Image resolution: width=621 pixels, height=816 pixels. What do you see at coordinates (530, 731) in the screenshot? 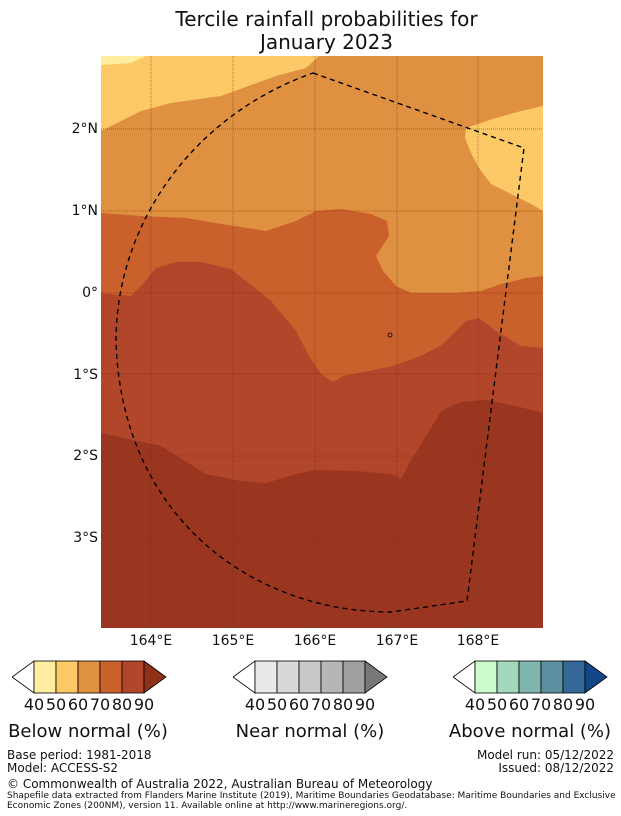
I see `colorbar-label-above: Above normal (%)` at bounding box center [530, 731].